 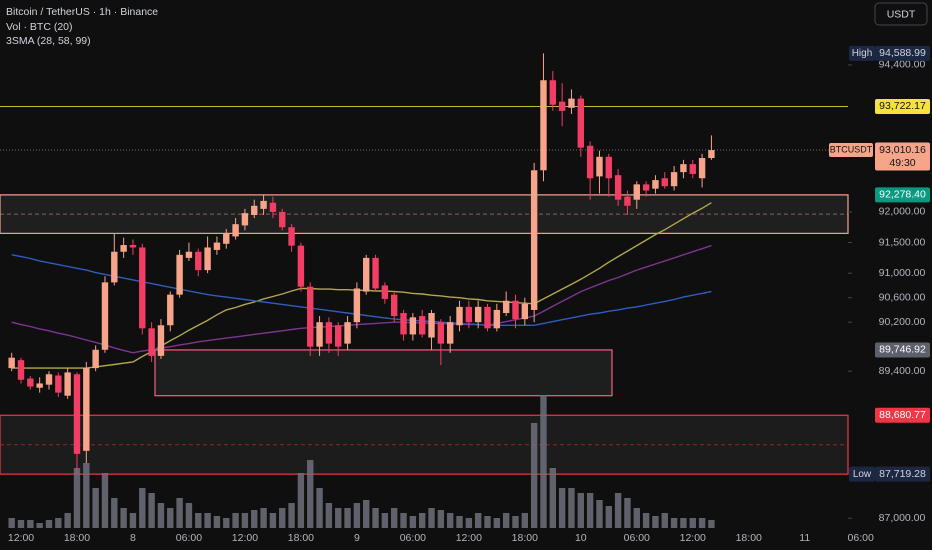 What do you see at coordinates (902, 273) in the screenshot?
I see `y-tick-label: 91,000.00` at bounding box center [902, 273].